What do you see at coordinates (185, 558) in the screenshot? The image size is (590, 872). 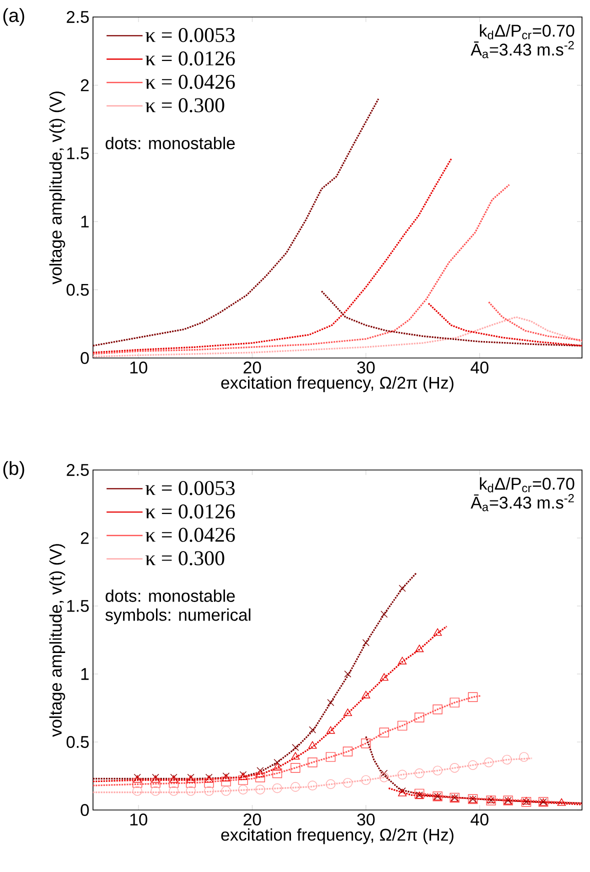 I see `legend-label: κ = 0.300` at bounding box center [185, 558].